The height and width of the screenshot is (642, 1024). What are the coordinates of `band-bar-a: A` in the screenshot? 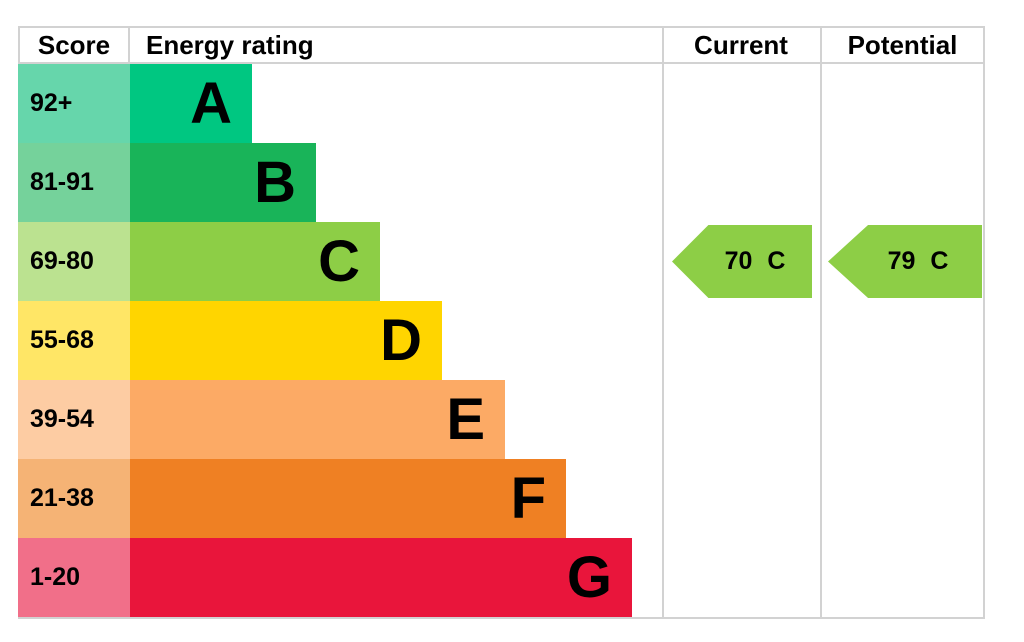 It's located at (191, 103).